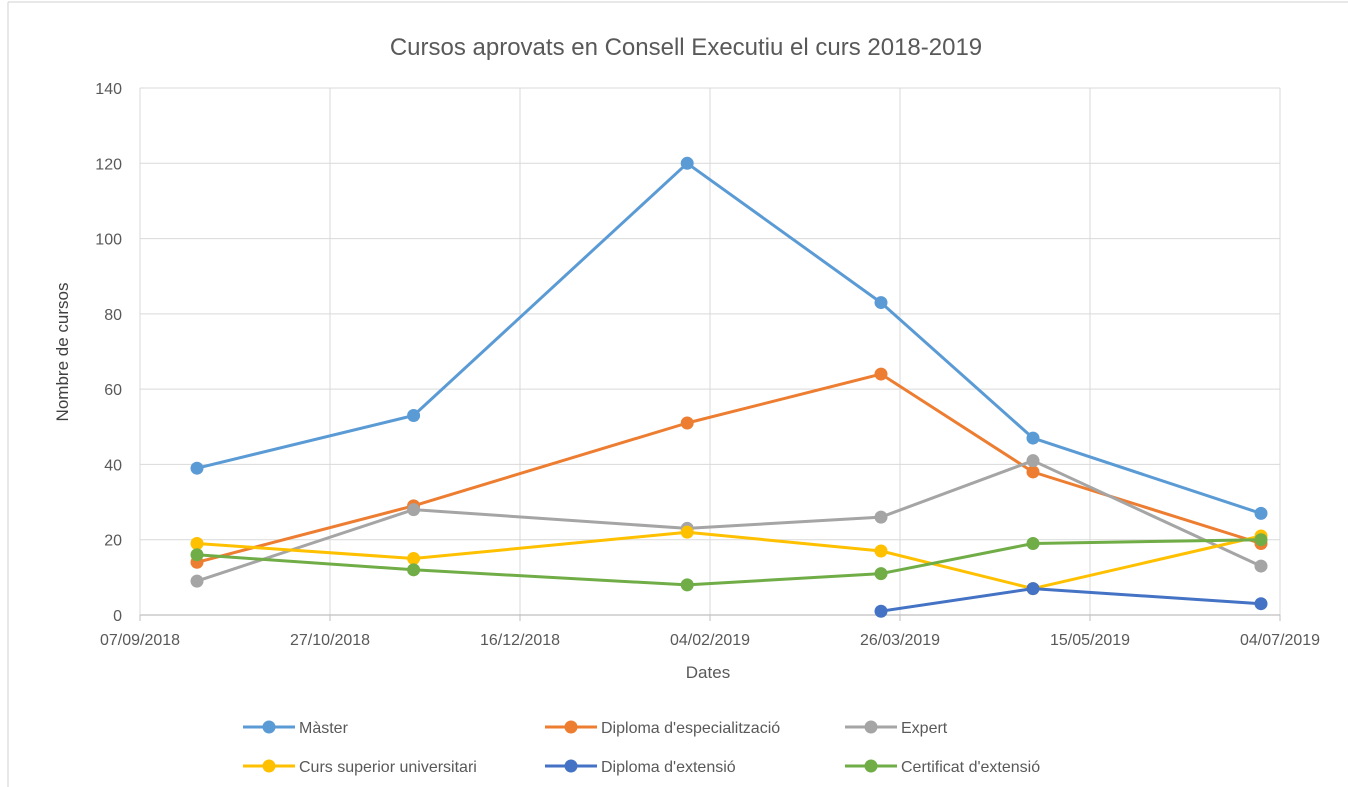 This screenshot has width=1348, height=787. Describe the element at coordinates (924, 728) in the screenshot. I see `legend-label: Expert` at that location.